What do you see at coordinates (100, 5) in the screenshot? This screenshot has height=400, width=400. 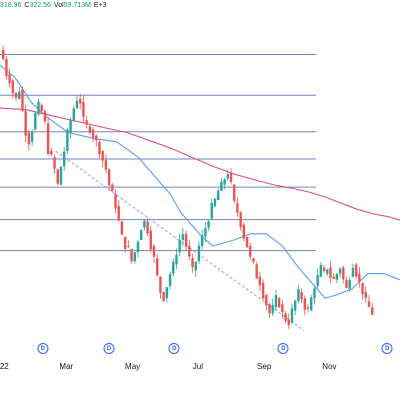 I see `symbol-fragment: E+3` at bounding box center [100, 5].